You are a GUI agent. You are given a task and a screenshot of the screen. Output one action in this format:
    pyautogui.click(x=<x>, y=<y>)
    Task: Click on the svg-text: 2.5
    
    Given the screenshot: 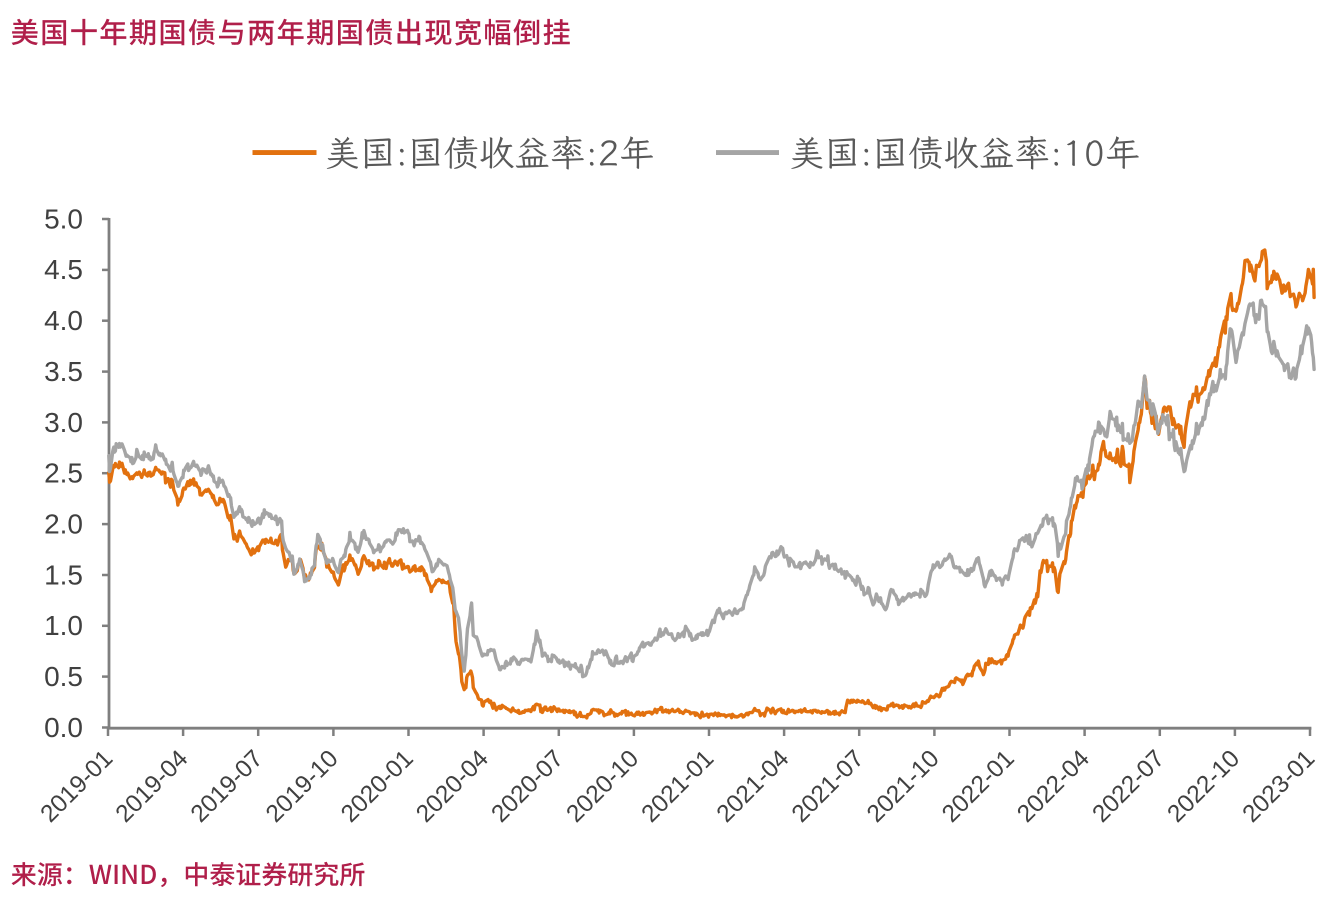 What is the action you would take?
    pyautogui.click(x=63, y=473)
    